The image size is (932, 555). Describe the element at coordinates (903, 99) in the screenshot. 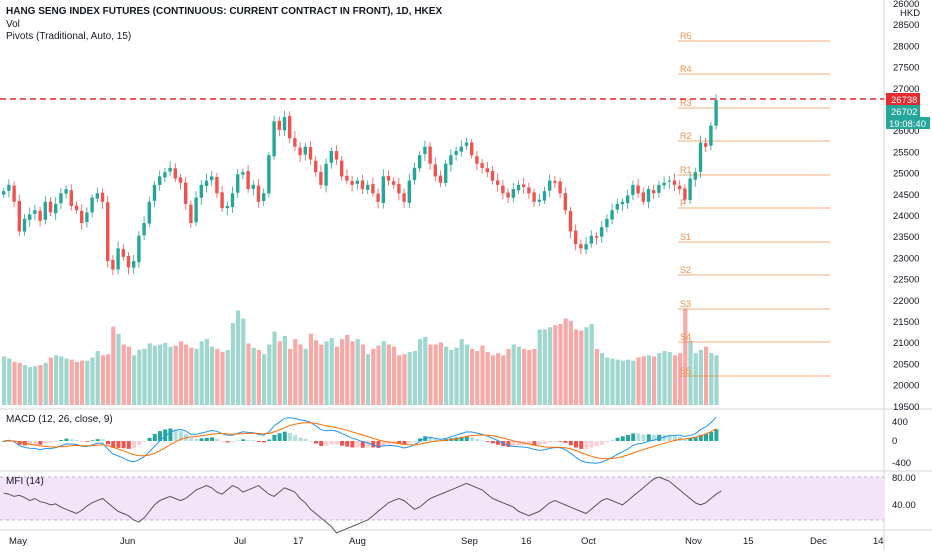

I see `high-price-tag: 26738` at that location.